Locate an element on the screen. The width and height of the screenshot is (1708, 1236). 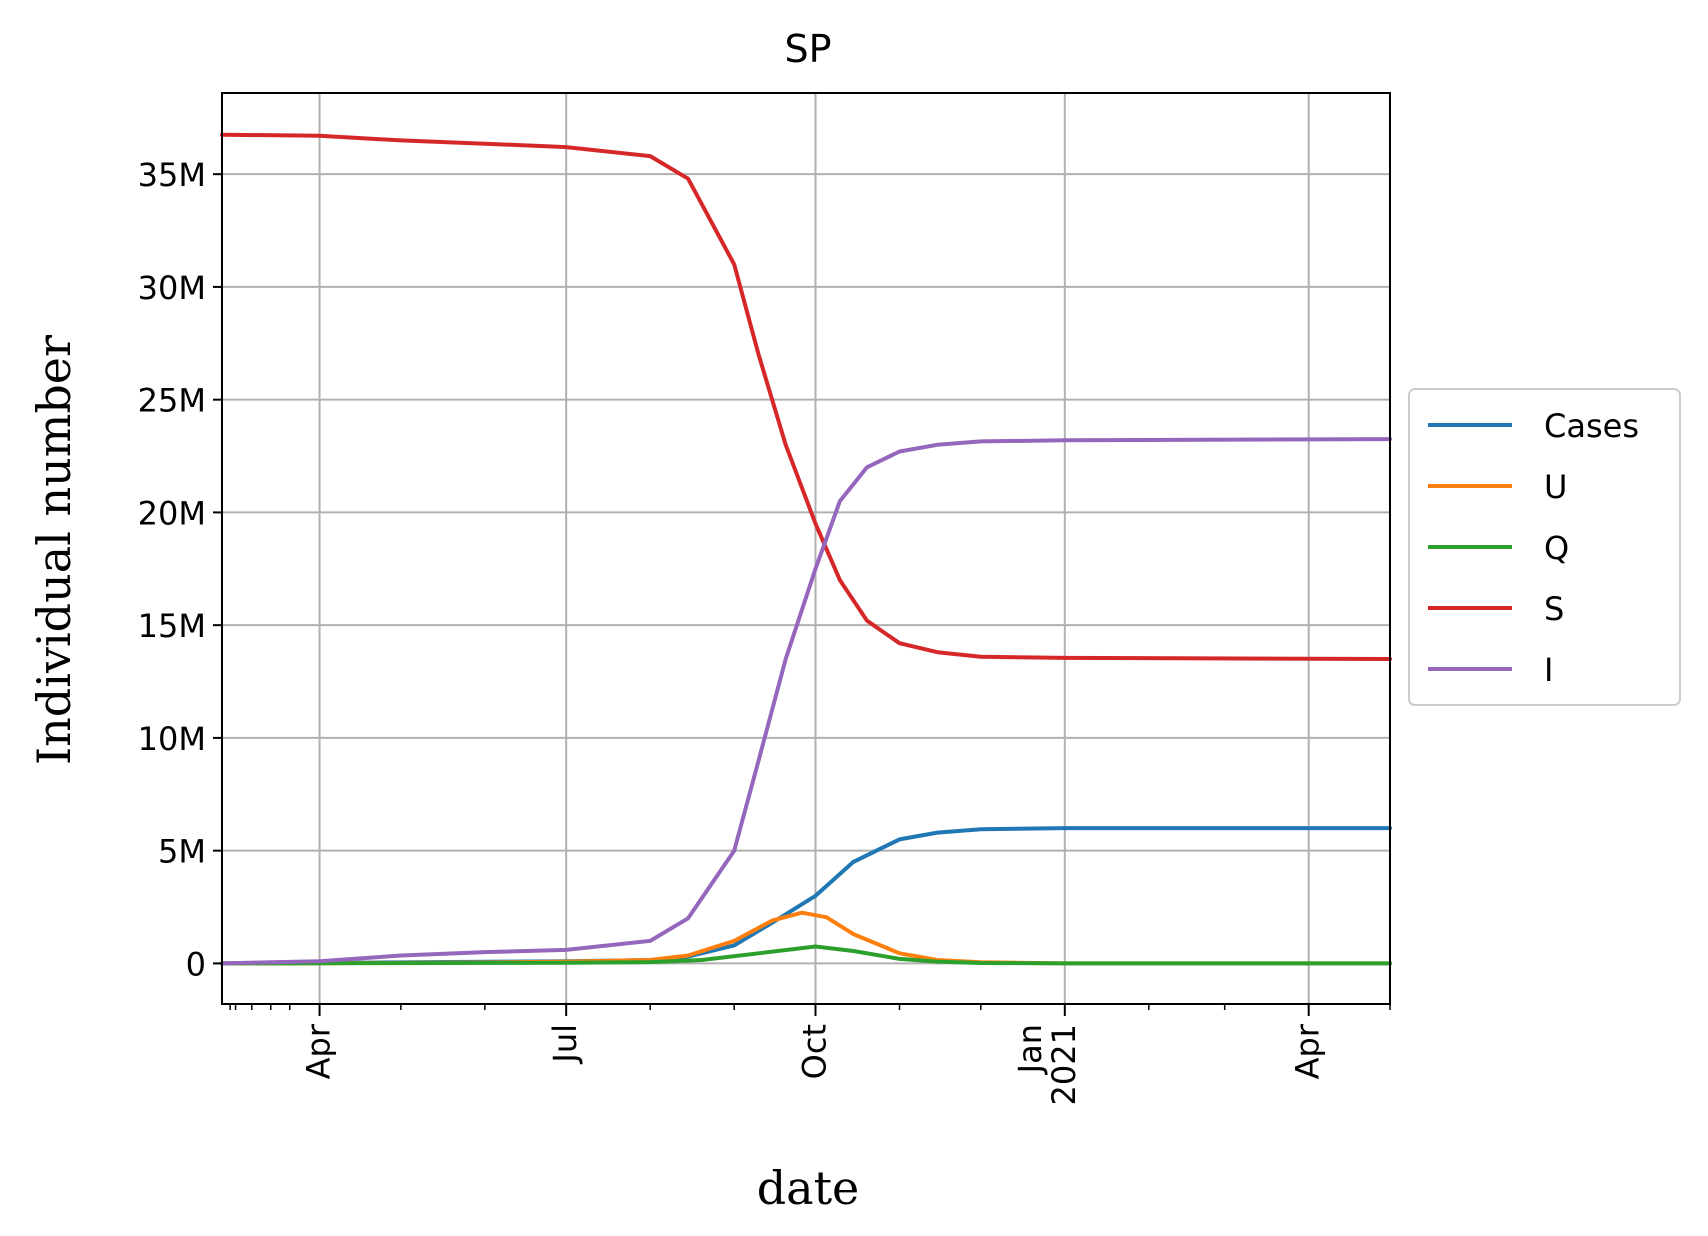
x-tick-label: Jan is located at coordinates (1030, 1049).